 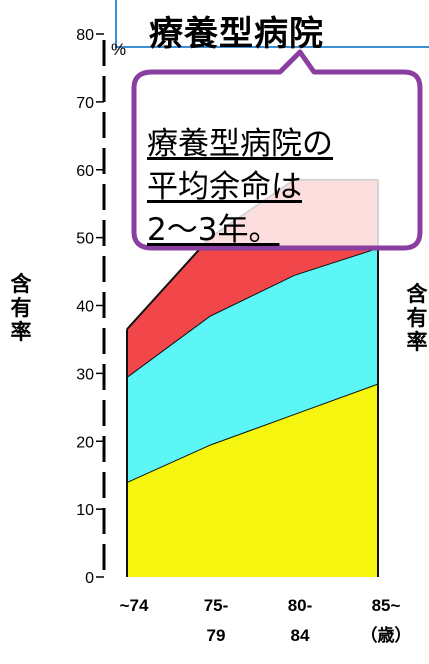 I want to click on y-tick-labels: 0 10 20 30 40 50 60 70 80, so click(x=90, y=307).